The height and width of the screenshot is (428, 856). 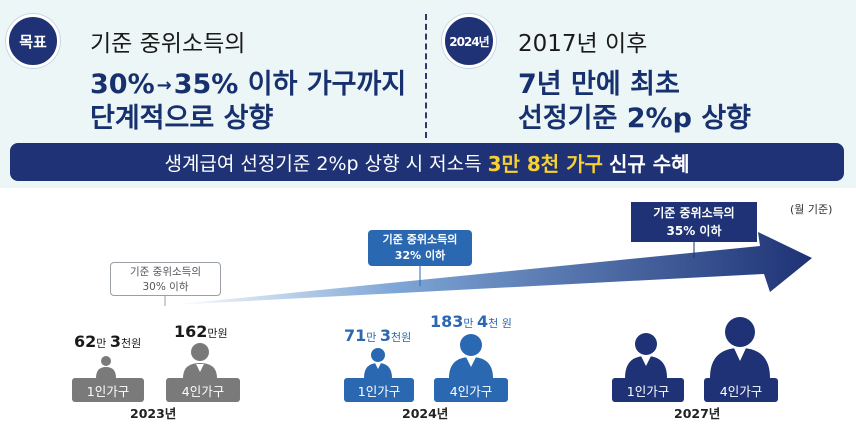 What do you see at coordinates (290, 84) in the screenshot?
I see `goal-to: 35% 이하 가구까지` at bounding box center [290, 84].